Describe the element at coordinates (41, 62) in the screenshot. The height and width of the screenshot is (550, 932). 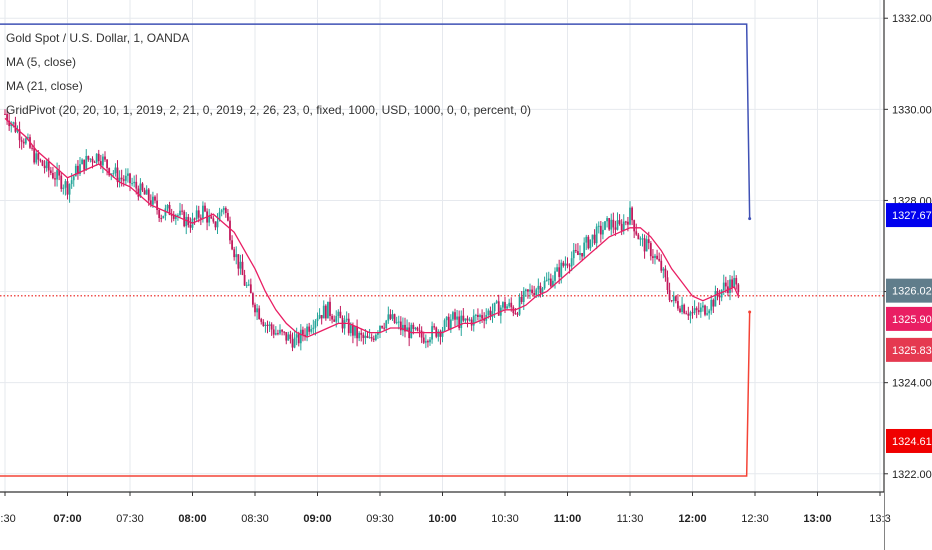
I see `legend-ma5: MA (5, close)` at that location.